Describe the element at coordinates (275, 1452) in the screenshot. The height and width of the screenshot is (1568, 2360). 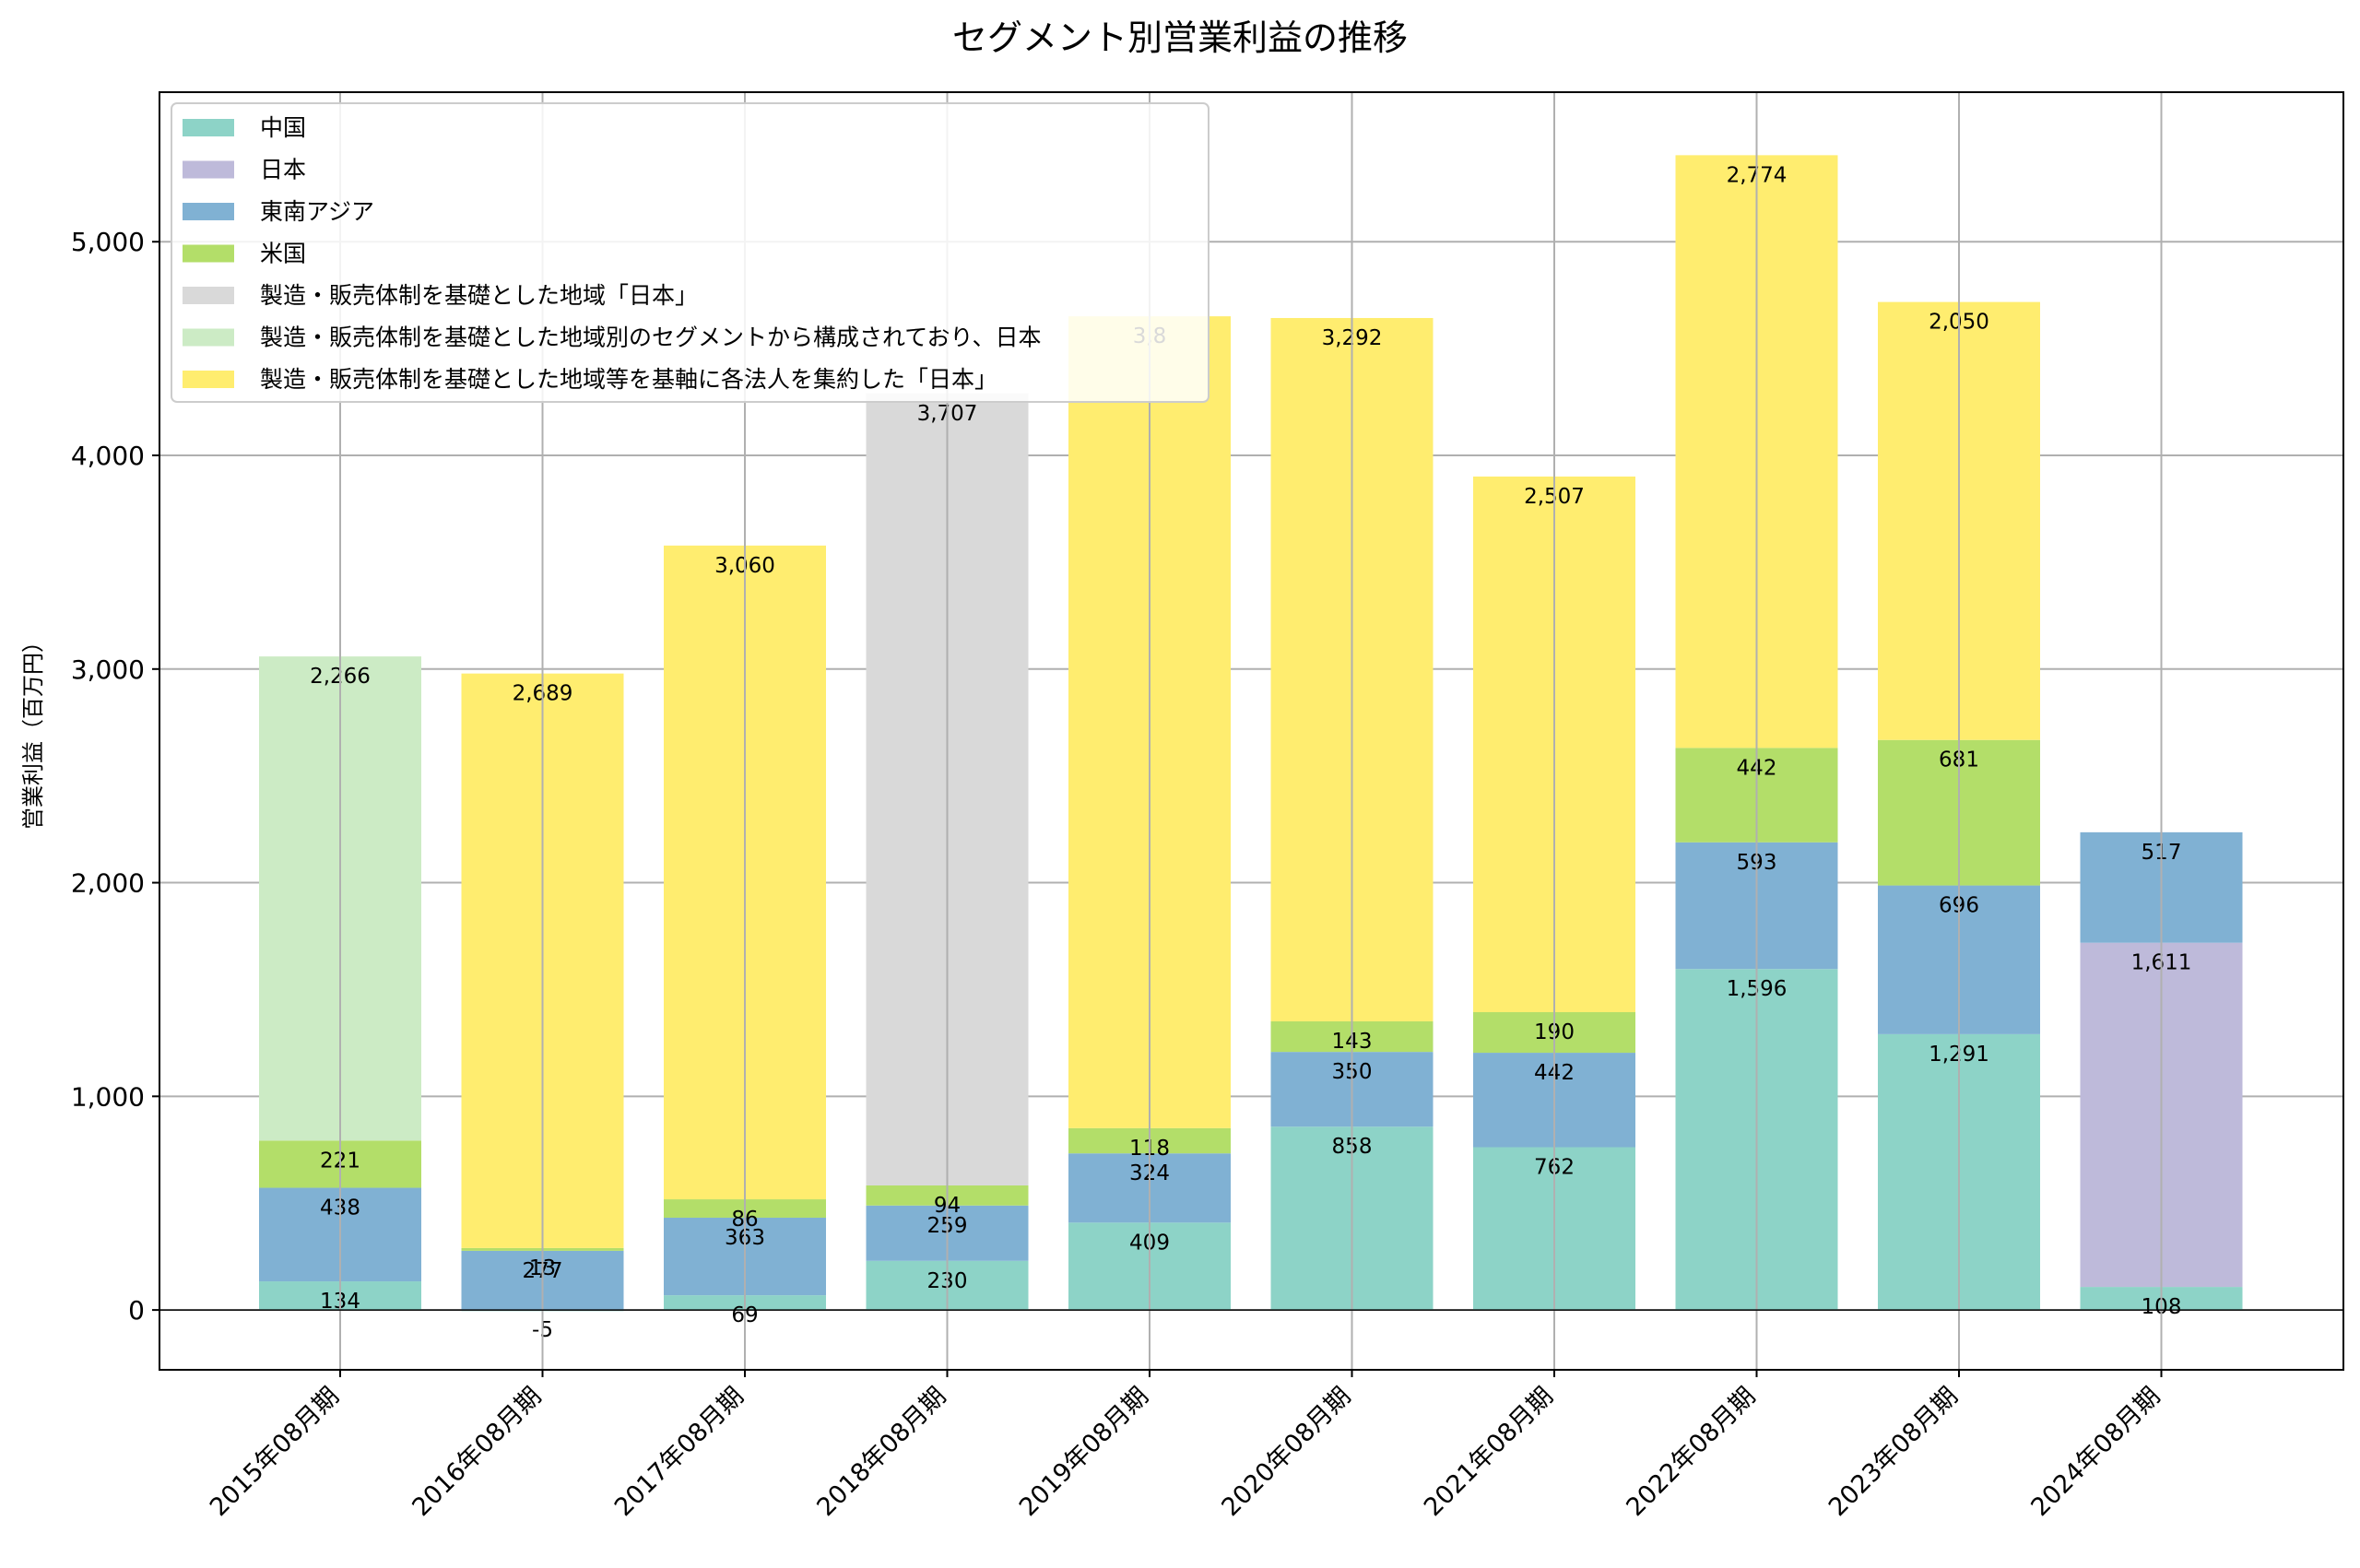
I see `x-tick-label-0: 2015年08月期` at that location.